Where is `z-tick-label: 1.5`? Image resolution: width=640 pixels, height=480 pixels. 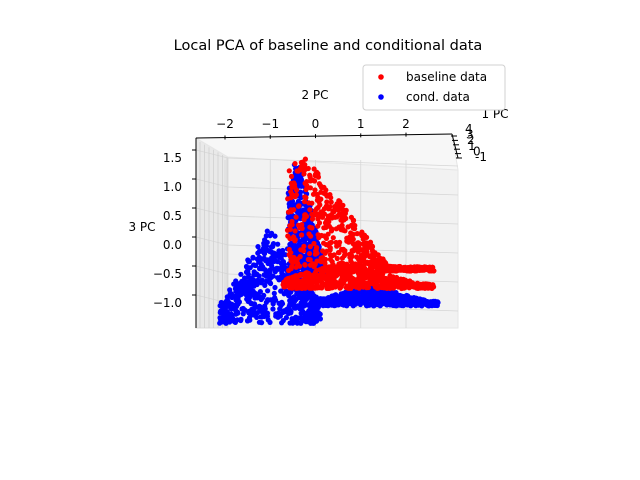
z-tick-label: 1.5 is located at coordinates (172, 158).